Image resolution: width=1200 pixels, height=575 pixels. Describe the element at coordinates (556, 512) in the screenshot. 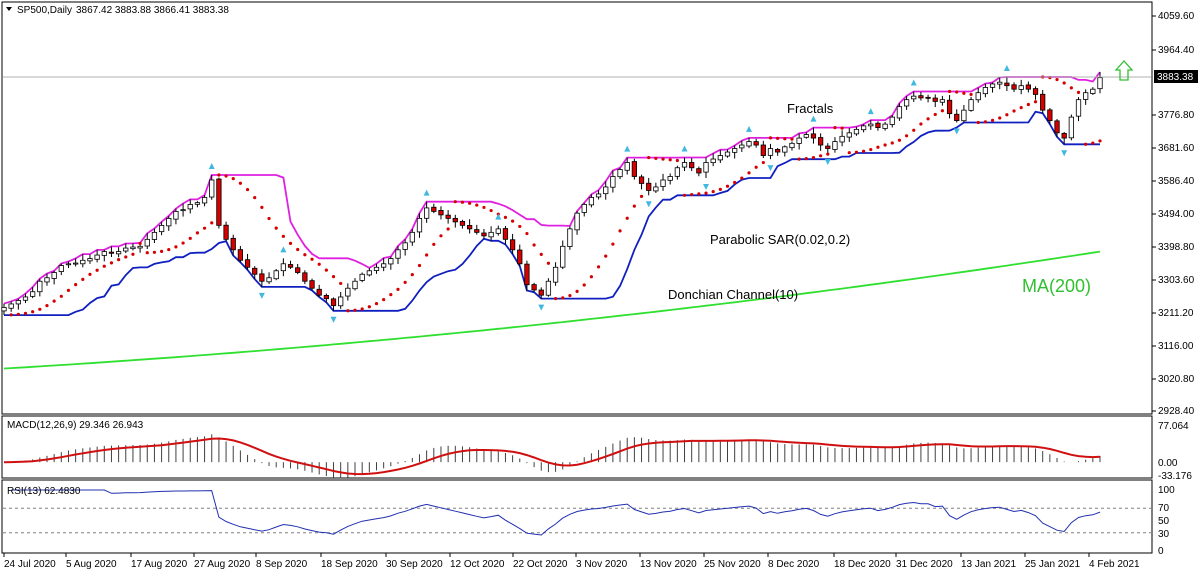

I see `rsi-line` at that location.